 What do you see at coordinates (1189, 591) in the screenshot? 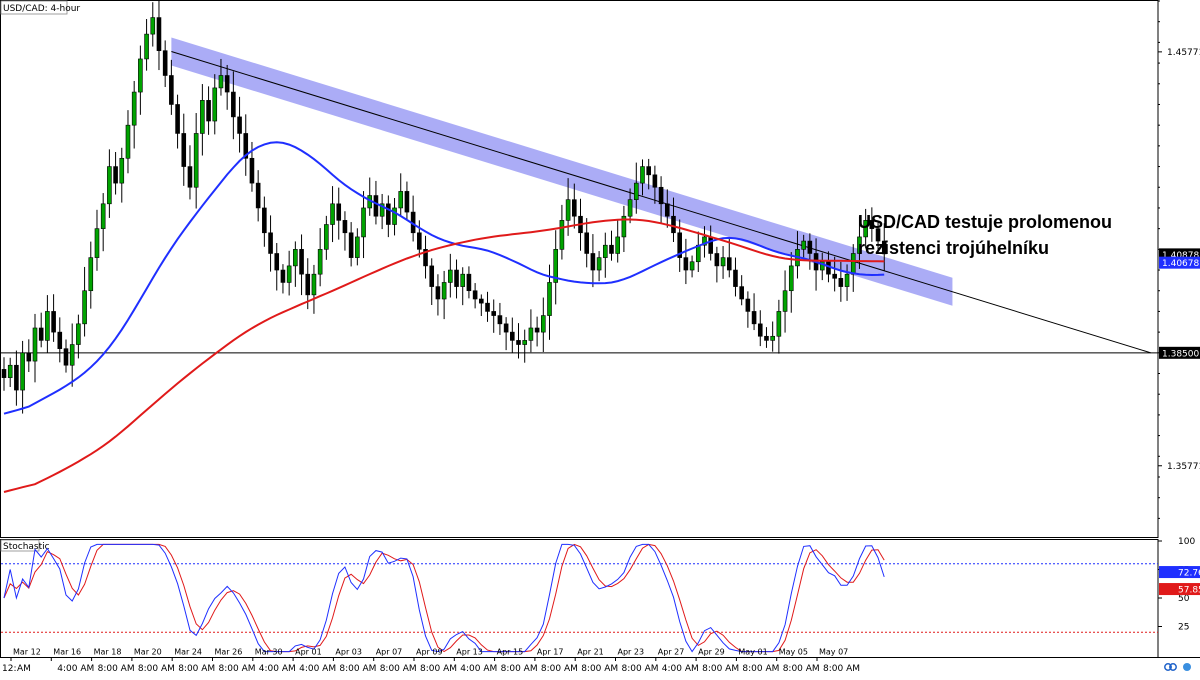
I see `stochastic-d-label: 57.85` at bounding box center [1189, 591].